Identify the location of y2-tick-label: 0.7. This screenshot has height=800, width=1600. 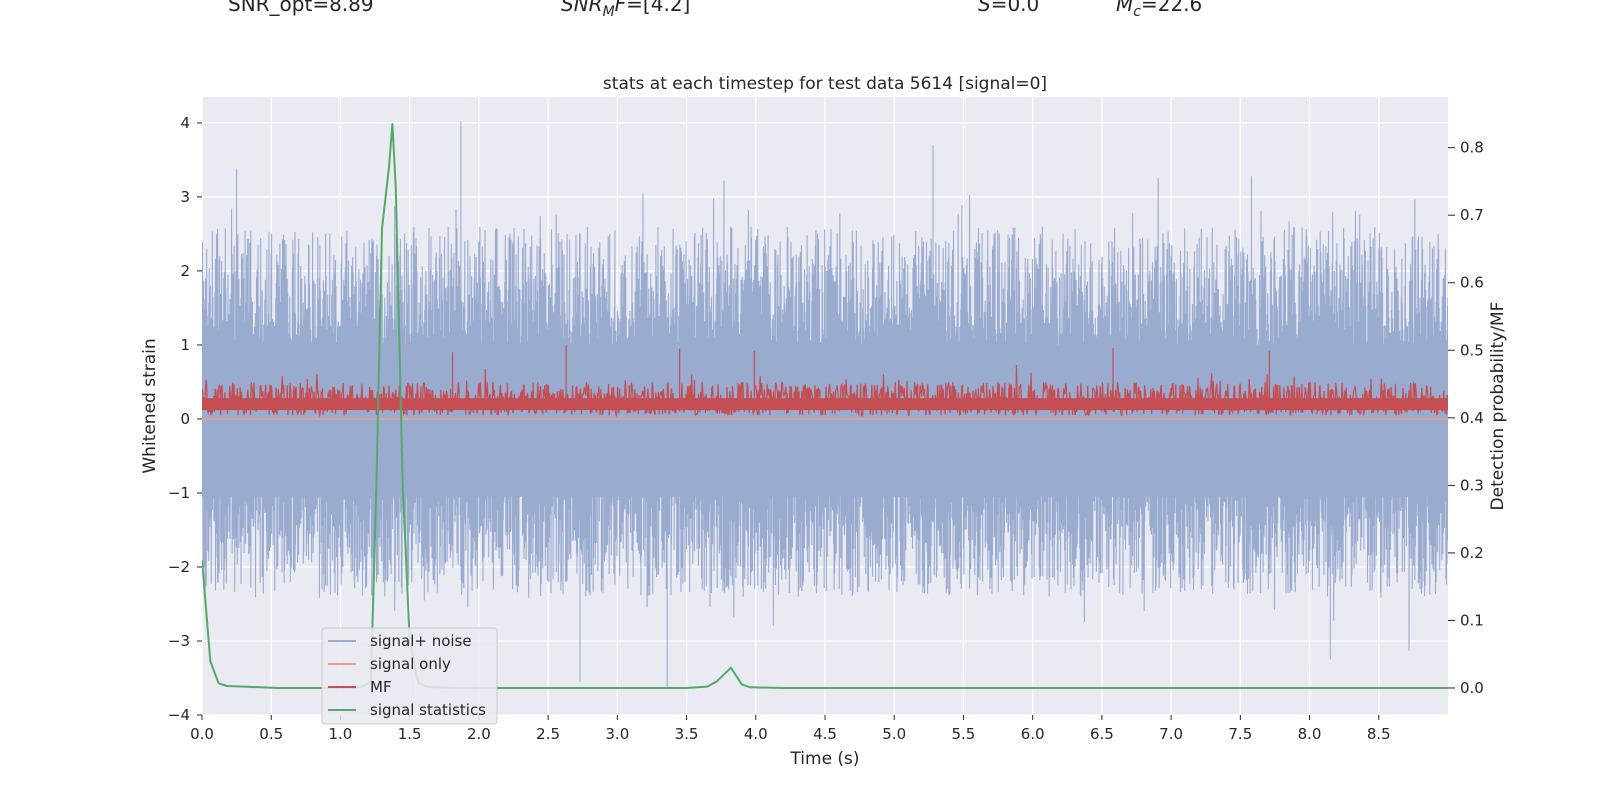
(1472, 215).